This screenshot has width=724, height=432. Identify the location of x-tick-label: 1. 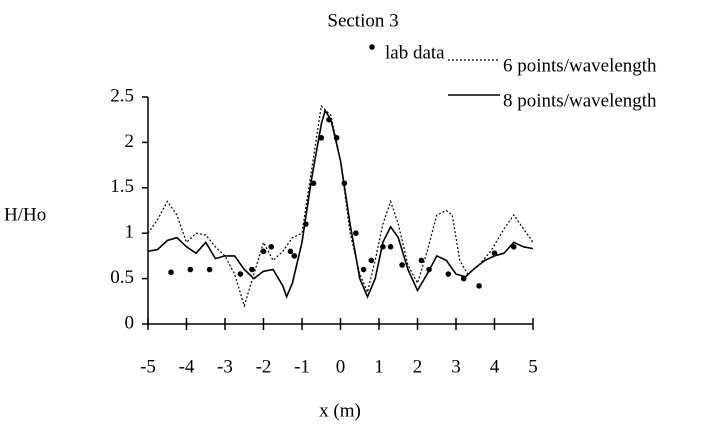
(379, 366).